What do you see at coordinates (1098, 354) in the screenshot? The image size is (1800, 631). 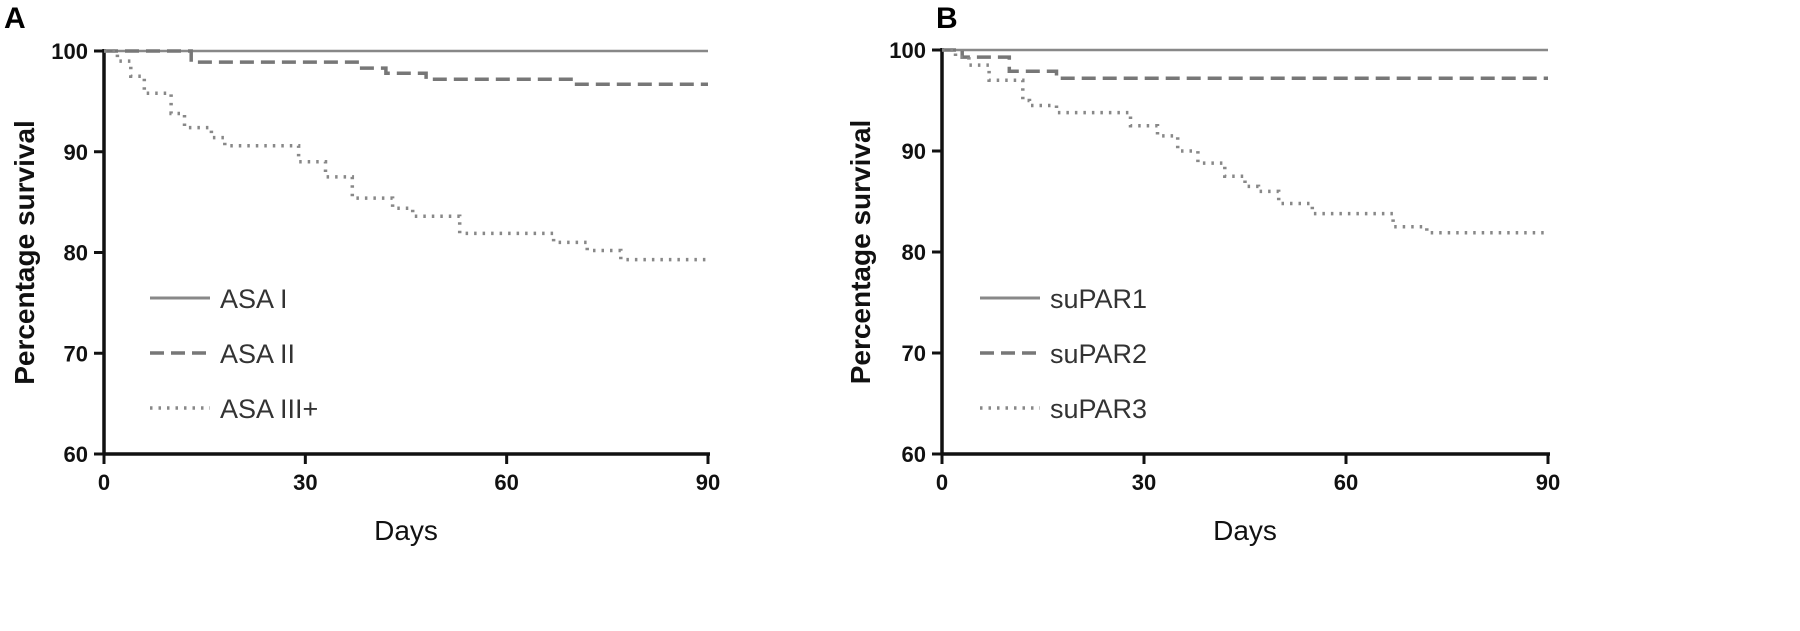 I see `legend-label: suPAR2` at bounding box center [1098, 354].